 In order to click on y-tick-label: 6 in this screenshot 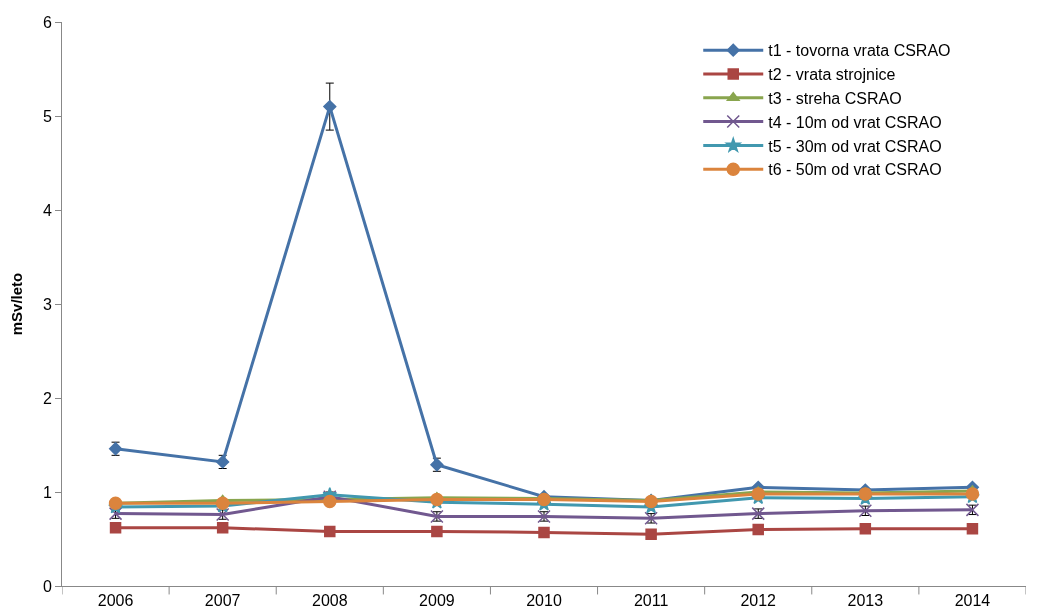, I will do `click(47, 22)`.